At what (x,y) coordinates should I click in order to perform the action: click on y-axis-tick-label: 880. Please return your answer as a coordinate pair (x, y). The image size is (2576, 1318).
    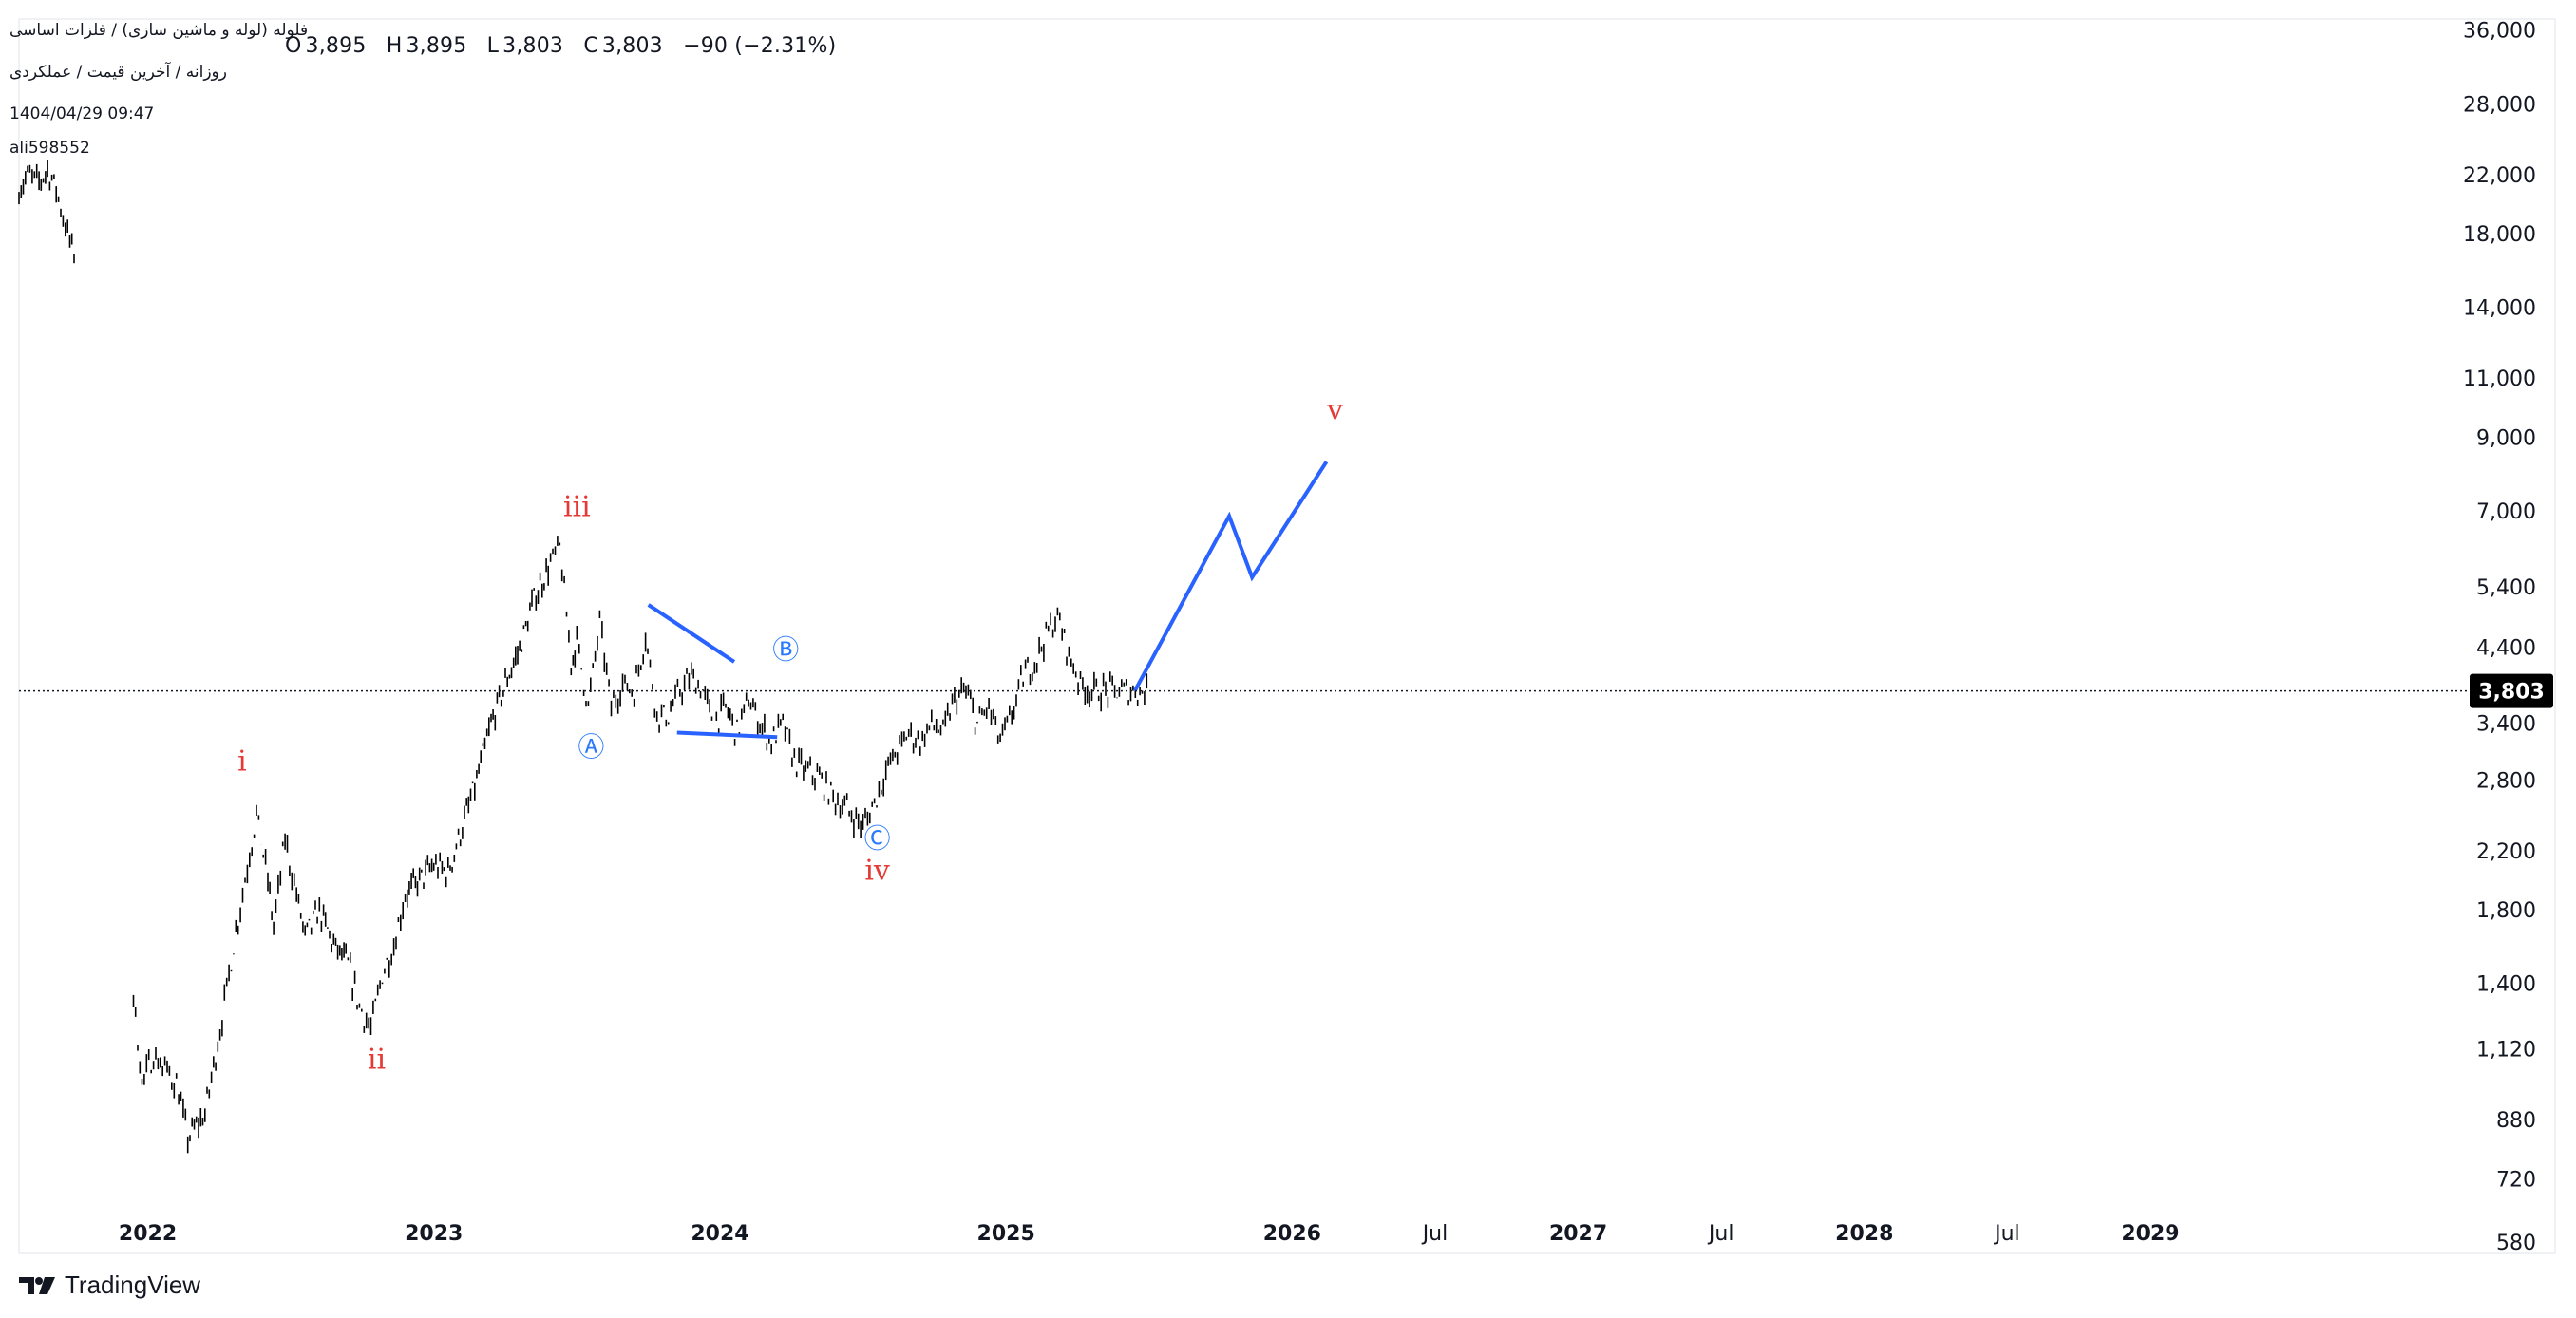
    Looking at the image, I should click on (2516, 1121).